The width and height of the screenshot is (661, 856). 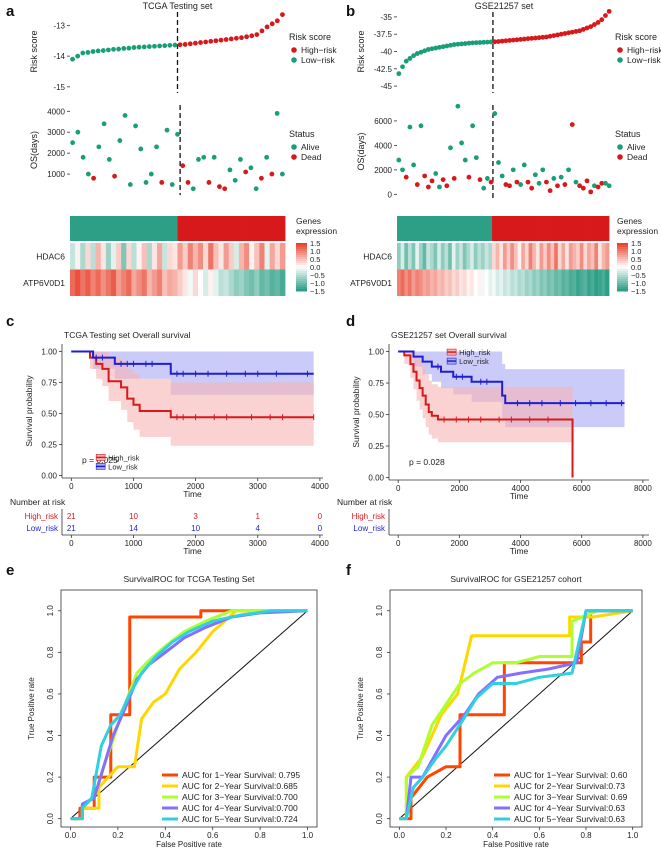 What do you see at coordinates (213, 835) in the screenshot?
I see `x-tick-label: 0.6` at bounding box center [213, 835].